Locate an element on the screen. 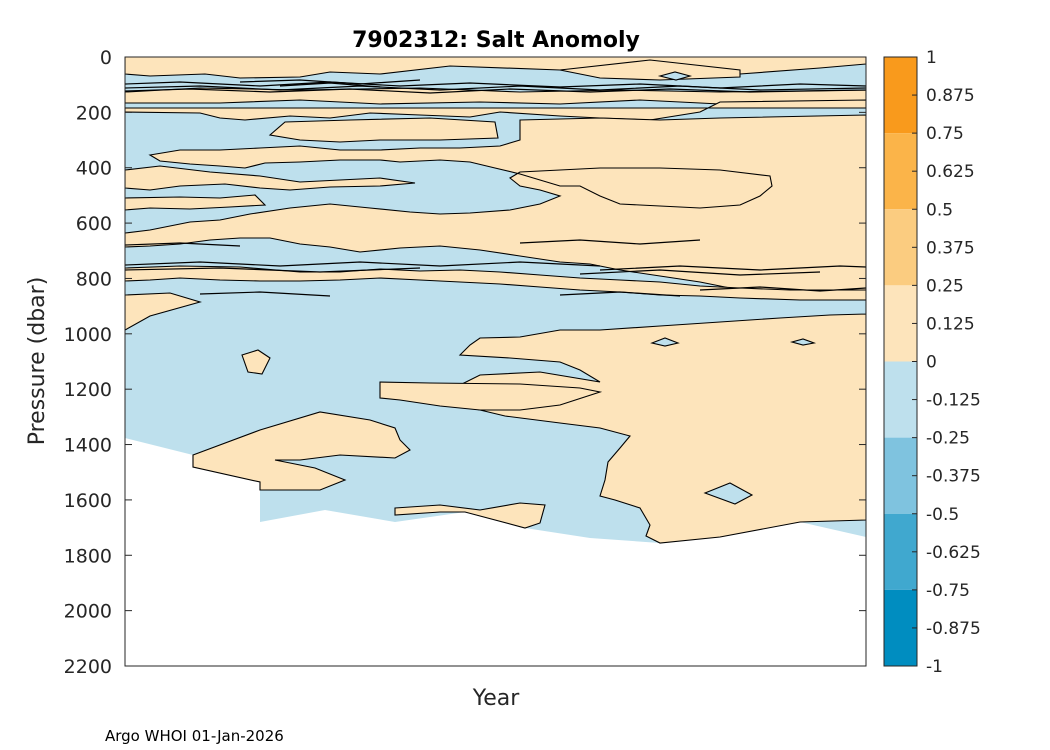 Image resolution: width=1050 pixels, height=750 pixels. y-tick-label: 1000 is located at coordinates (88, 335).